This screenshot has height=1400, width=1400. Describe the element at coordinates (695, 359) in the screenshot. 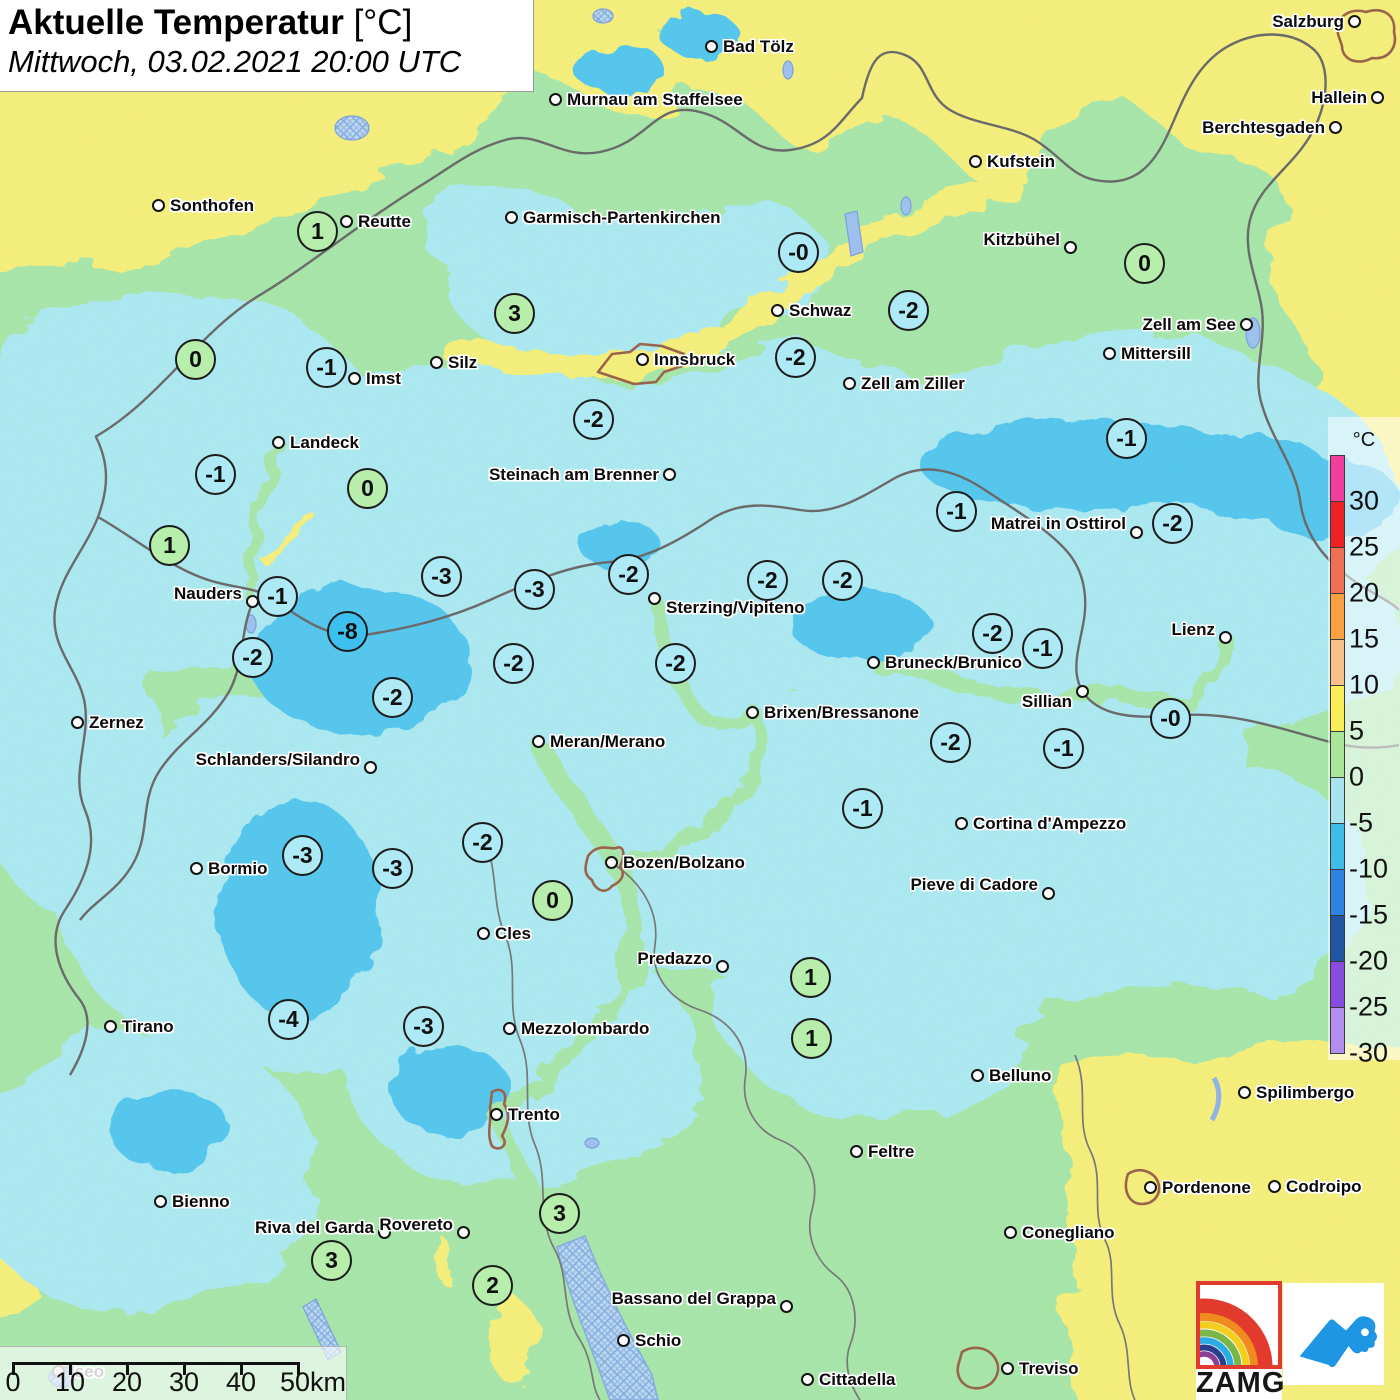

I see `city-label-innsbruck: Innsbruck` at that location.